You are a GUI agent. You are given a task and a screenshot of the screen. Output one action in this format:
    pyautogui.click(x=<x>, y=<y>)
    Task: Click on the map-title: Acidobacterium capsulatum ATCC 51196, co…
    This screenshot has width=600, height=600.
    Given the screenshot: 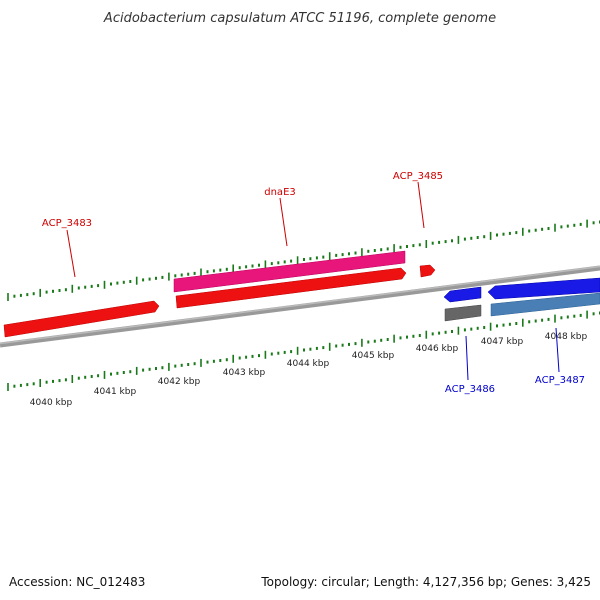 What is the action you would take?
    pyautogui.click(x=299, y=18)
    